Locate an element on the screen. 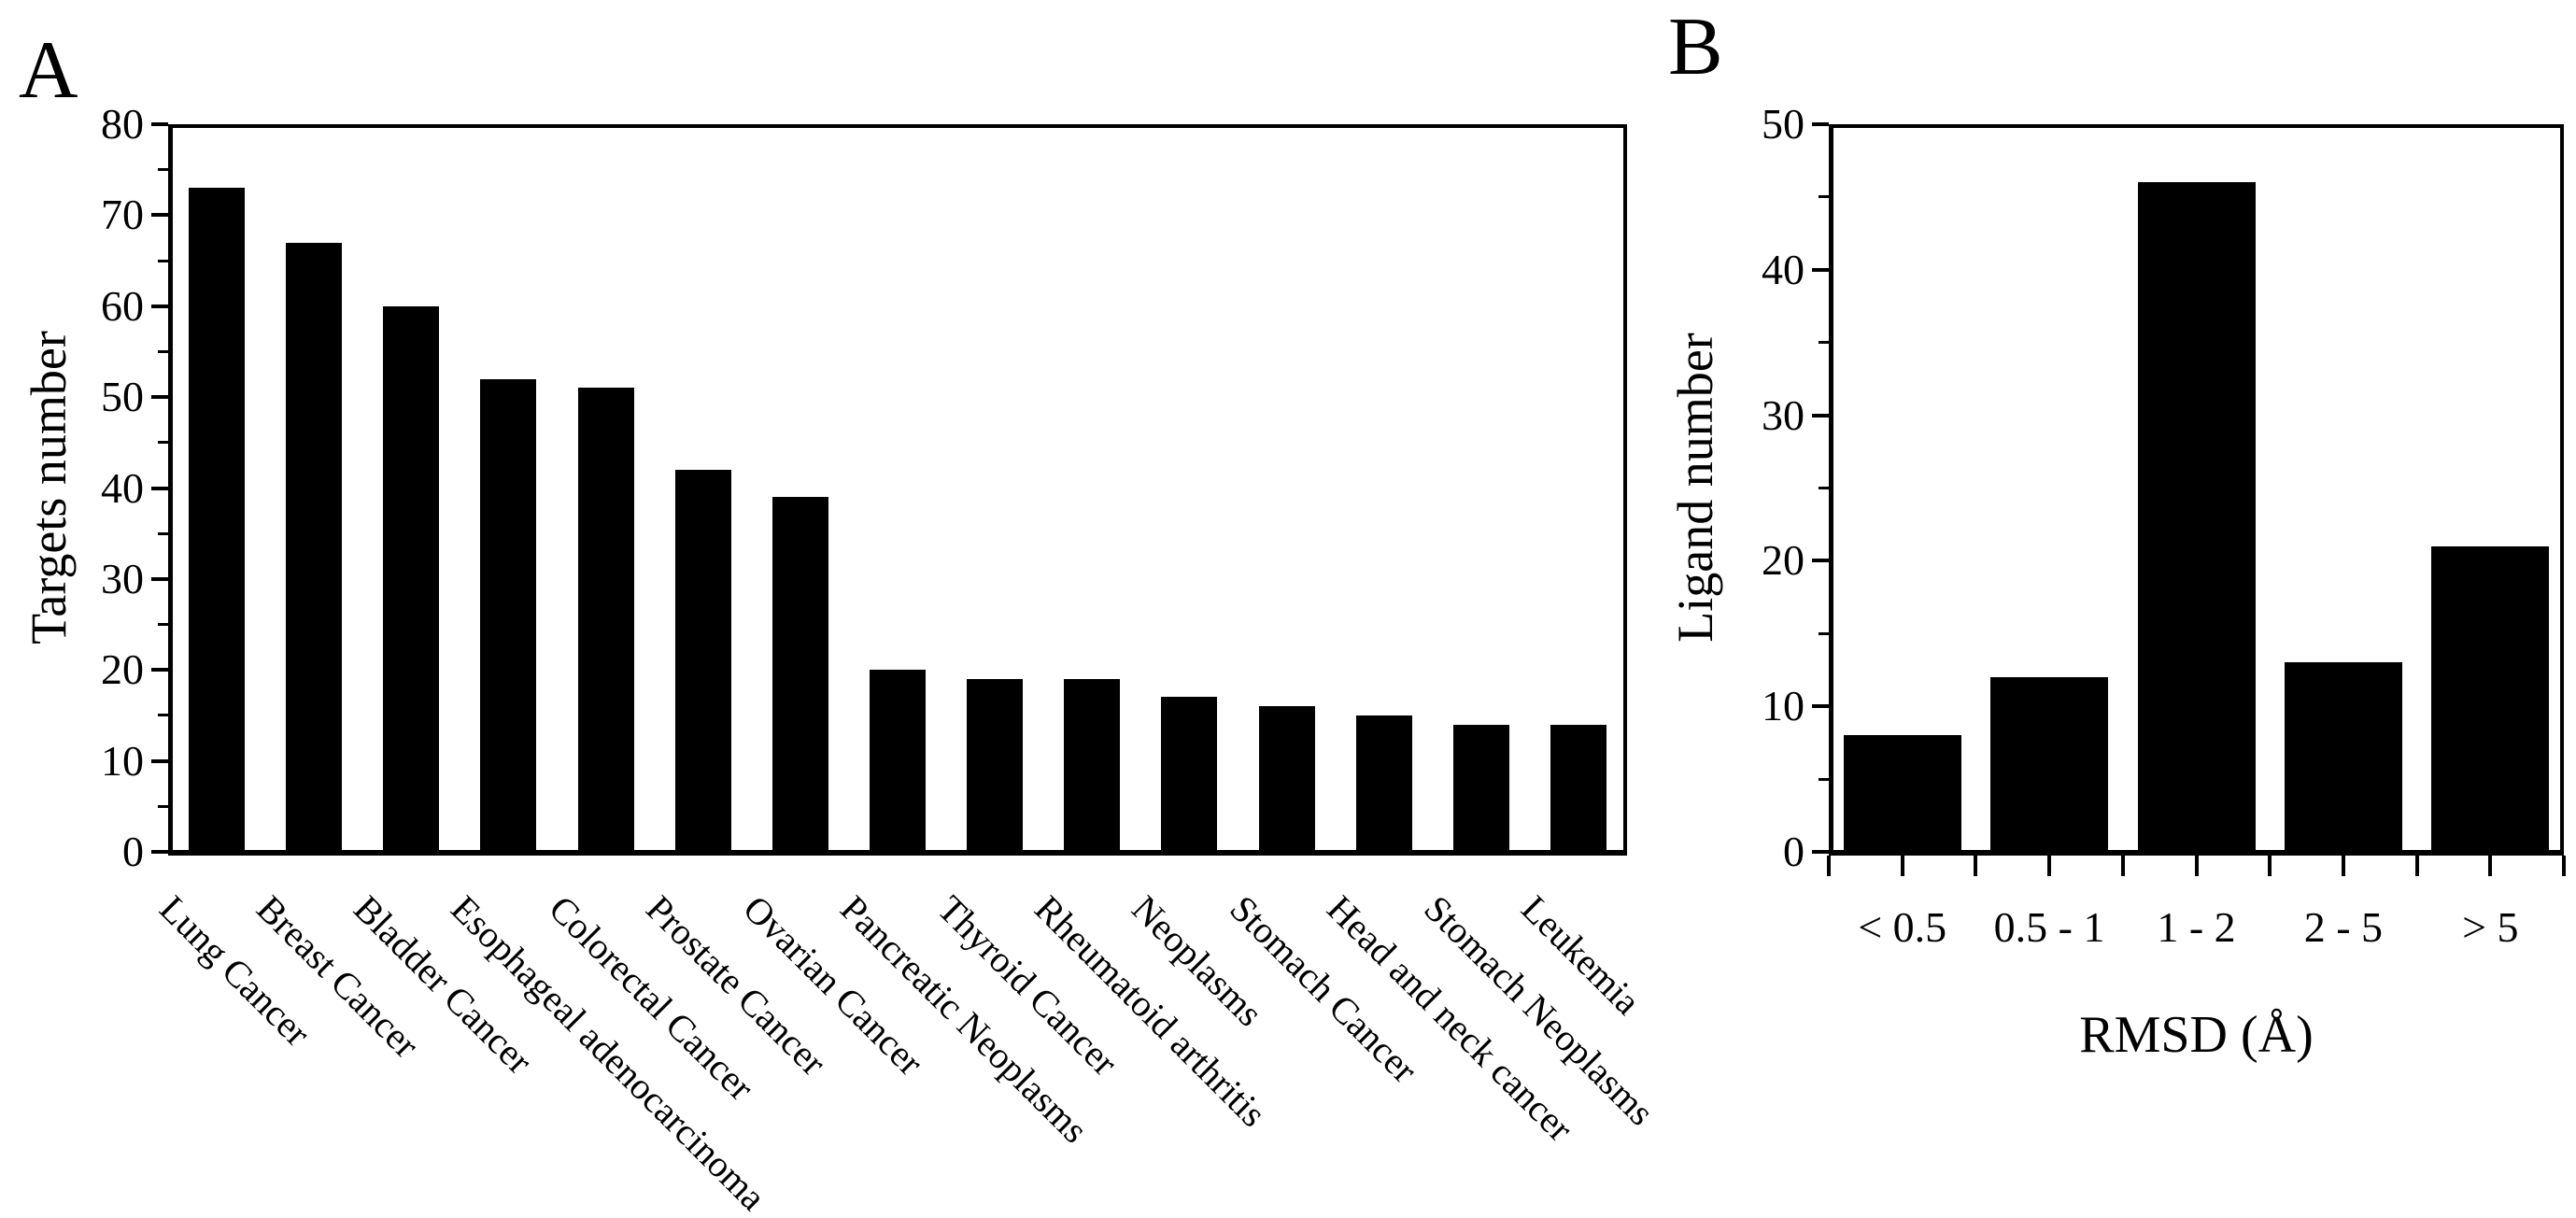  panel-a-bar-head-and-neck-cancer is located at coordinates (1383, 783).